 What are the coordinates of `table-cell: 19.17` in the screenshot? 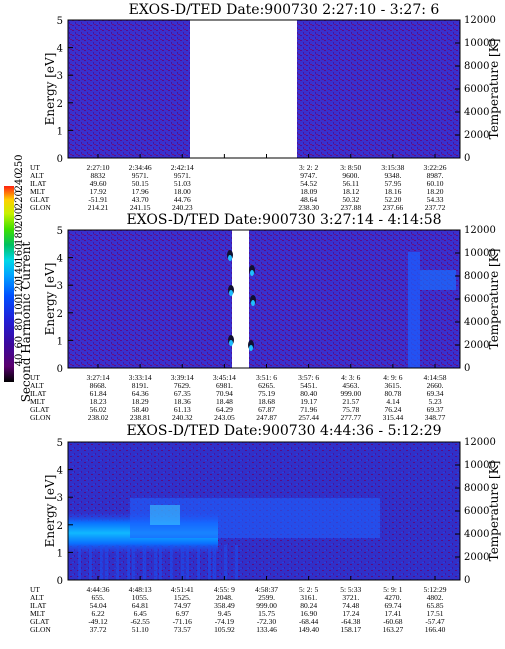 It's located at (308, 401).